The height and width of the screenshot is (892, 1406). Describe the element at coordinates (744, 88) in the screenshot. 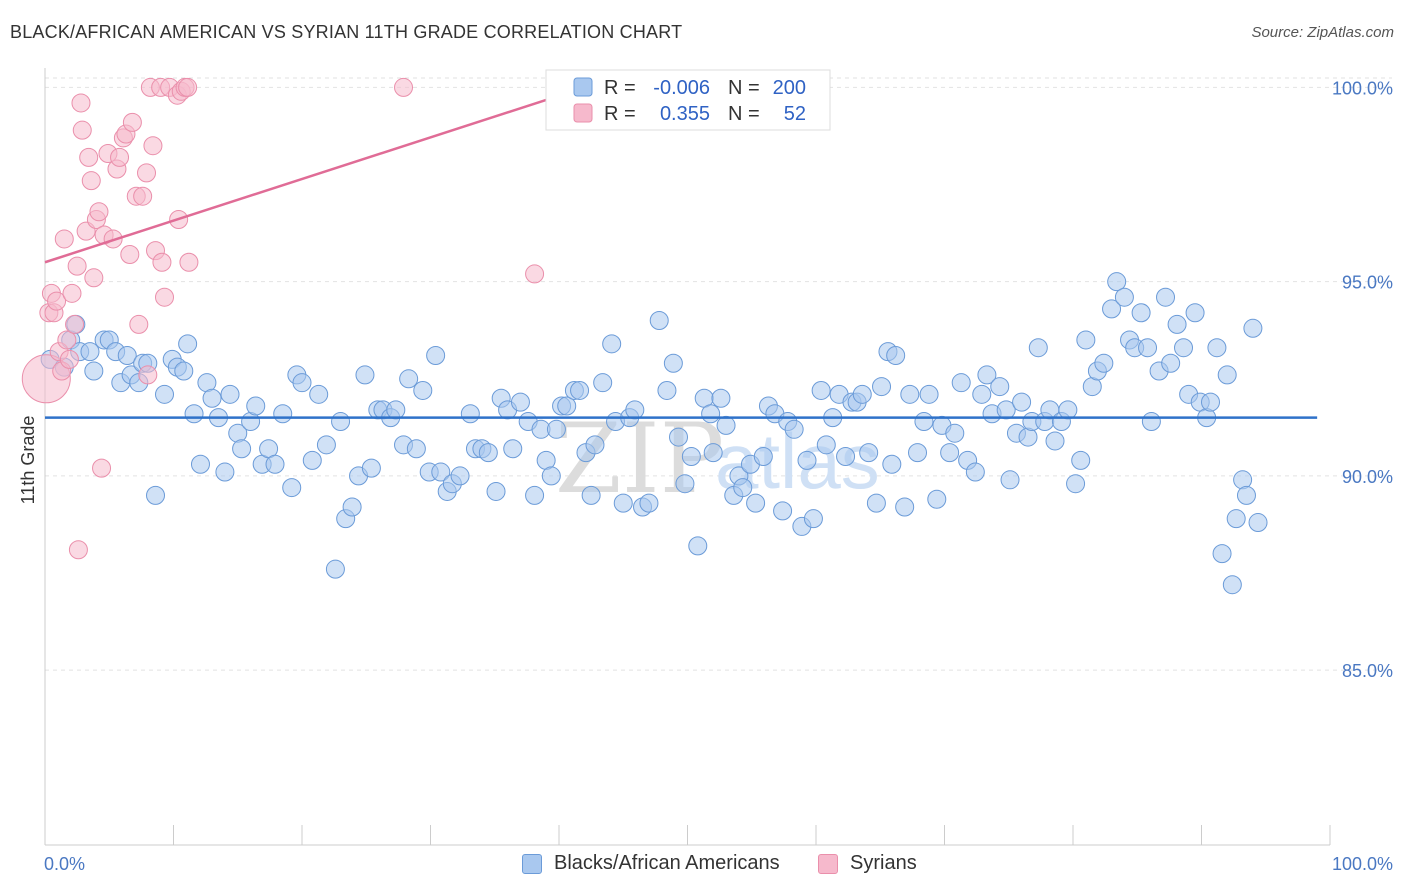

I see `legend-n-label-1: N =` at that location.